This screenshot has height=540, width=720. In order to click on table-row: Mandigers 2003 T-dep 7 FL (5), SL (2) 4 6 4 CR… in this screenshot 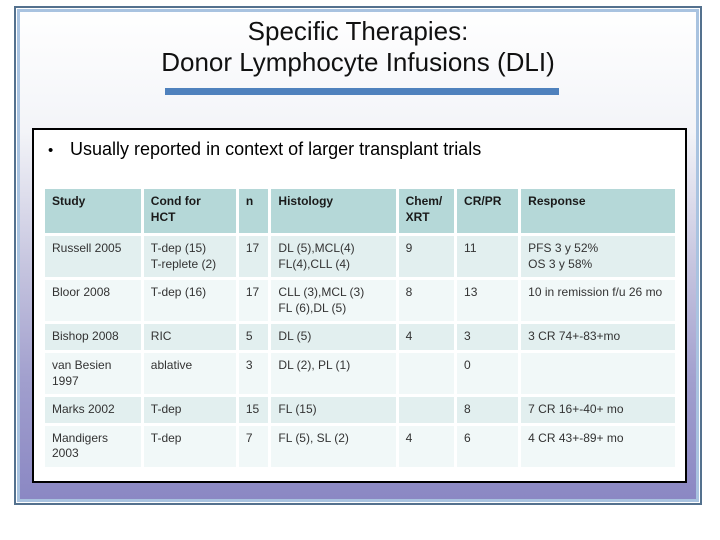, I will do `click(360, 446)`.